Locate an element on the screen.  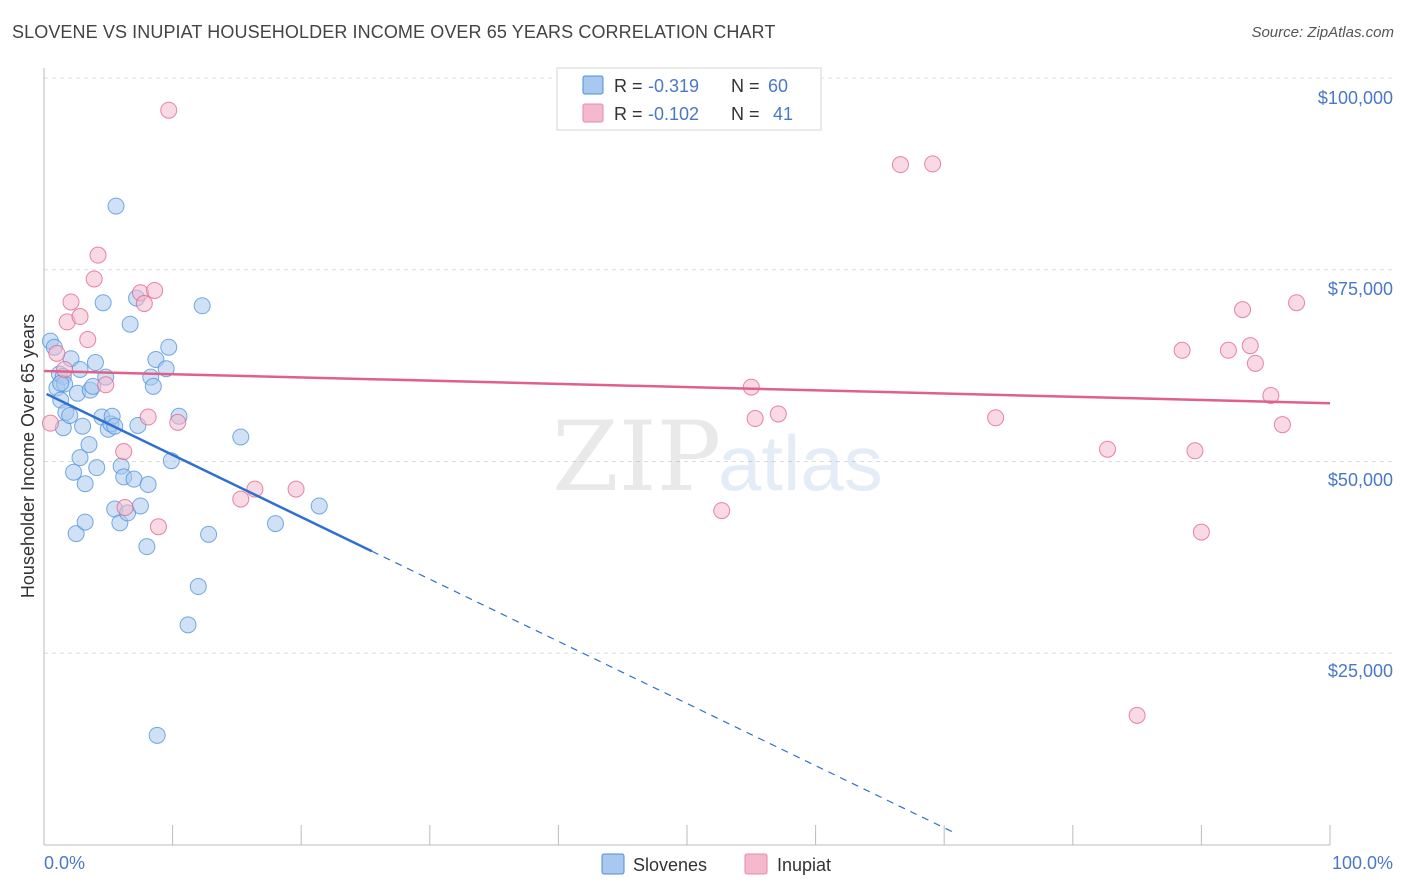
legend-r-label-1: R = is located at coordinates (628, 86).